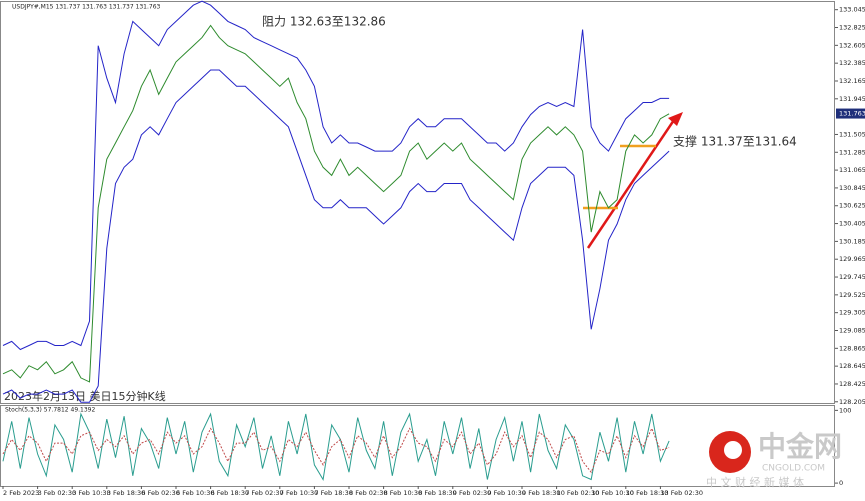  Describe the element at coordinates (333, 493) in the screenshot. I see `x-tick-label: 7 Feb 18:30` at that location.